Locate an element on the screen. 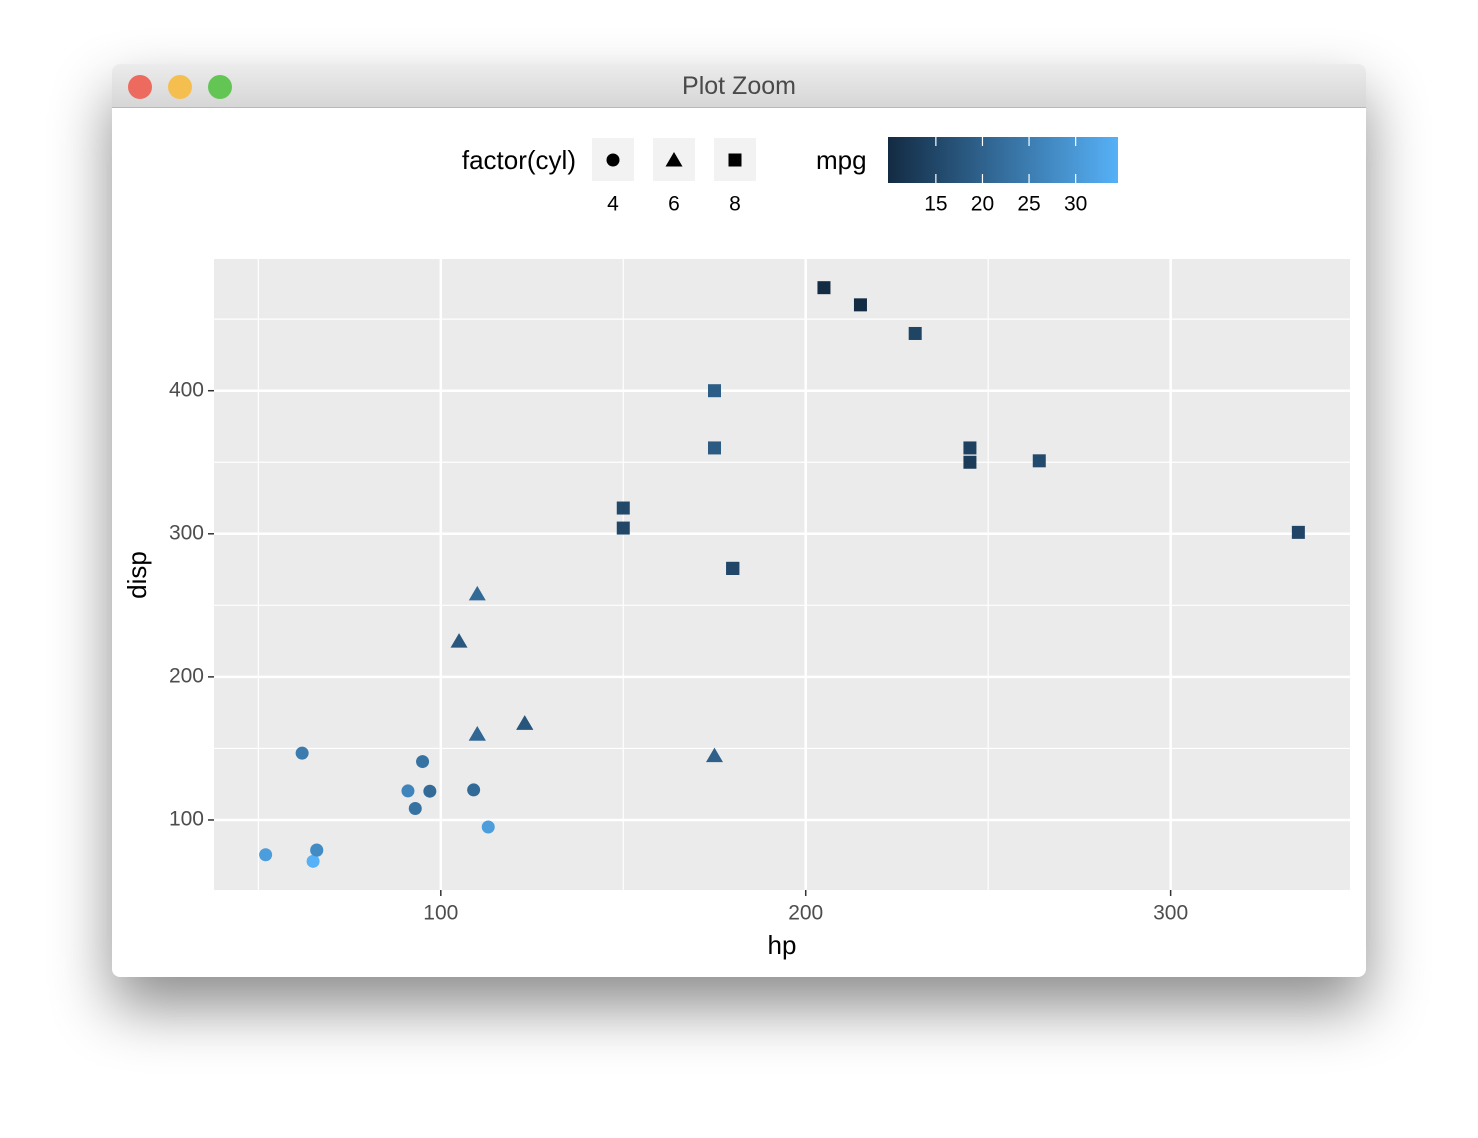  colorbar-label: 25 is located at coordinates (1028, 204).